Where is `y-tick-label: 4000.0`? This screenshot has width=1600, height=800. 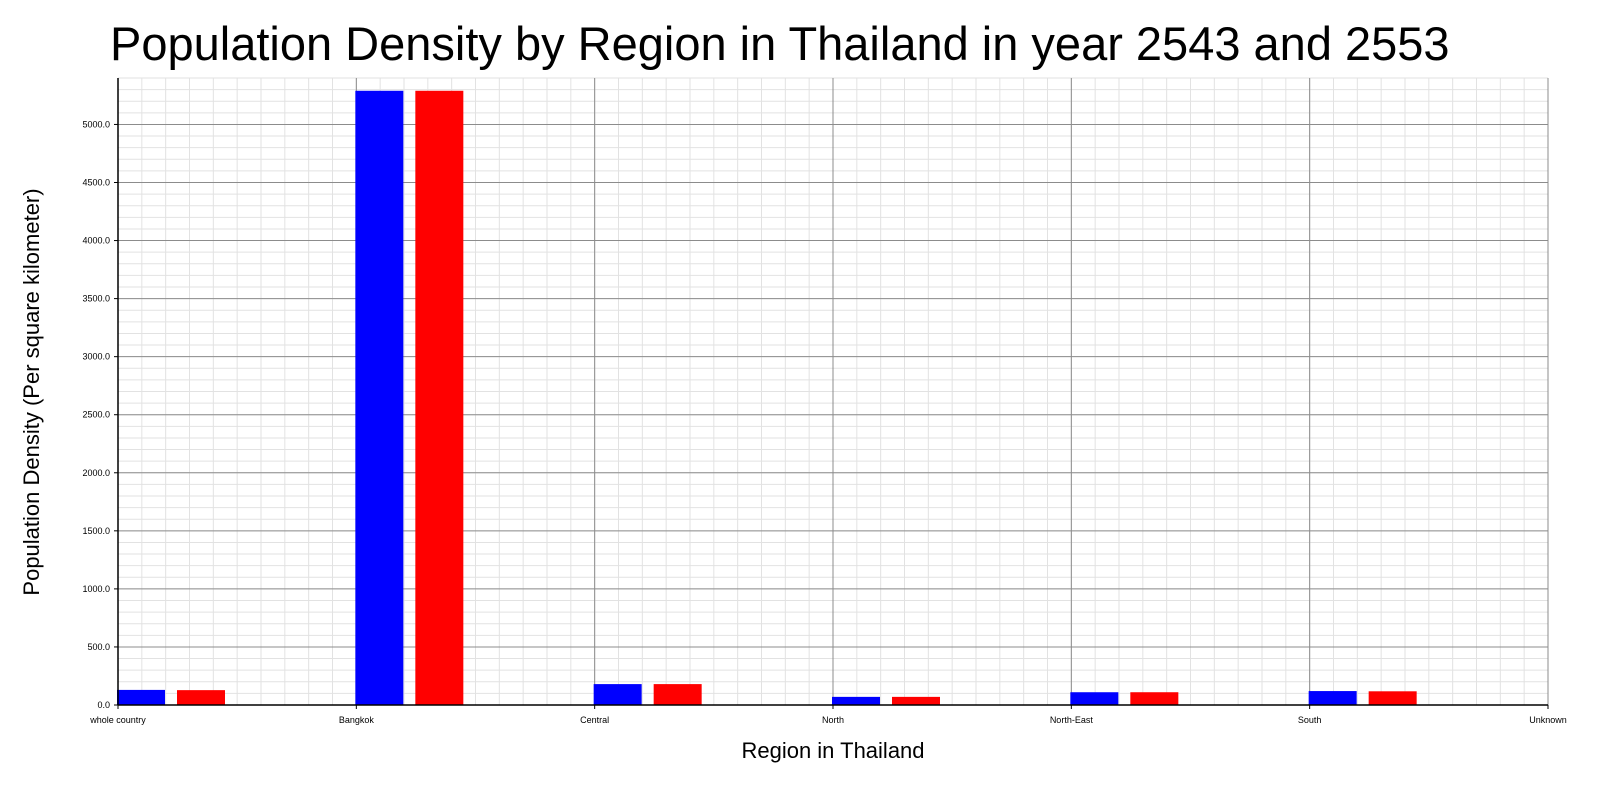
y-tick-label: 4000.0 is located at coordinates (96, 241).